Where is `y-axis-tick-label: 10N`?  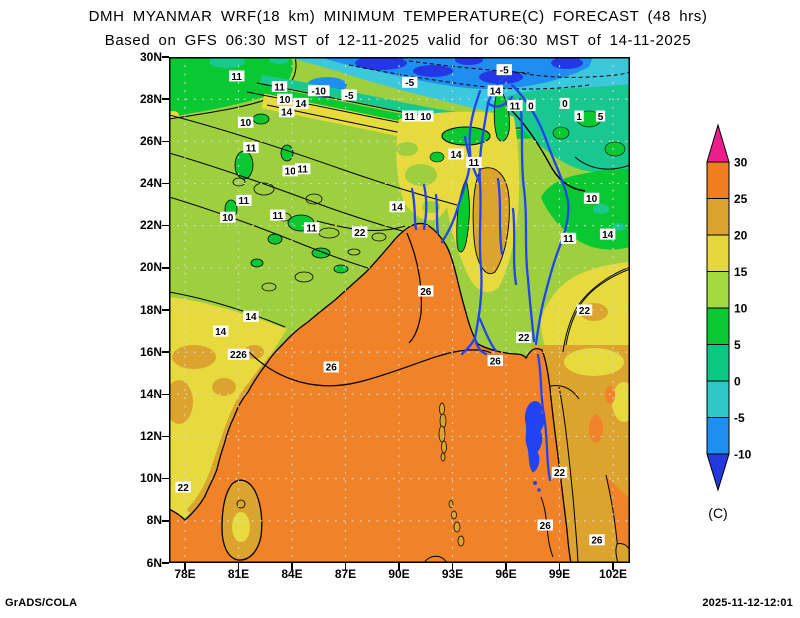
y-axis-tick-label: 10N is located at coordinates (150, 478).